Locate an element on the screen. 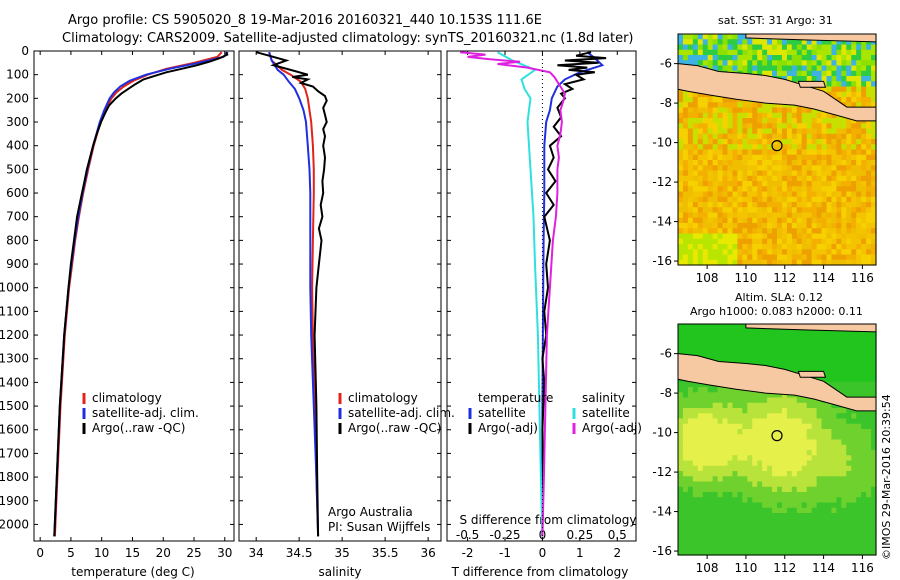 This screenshot has width=900, height=580. temp-legend-label: satellite-adj. clim. is located at coordinates (145, 413).